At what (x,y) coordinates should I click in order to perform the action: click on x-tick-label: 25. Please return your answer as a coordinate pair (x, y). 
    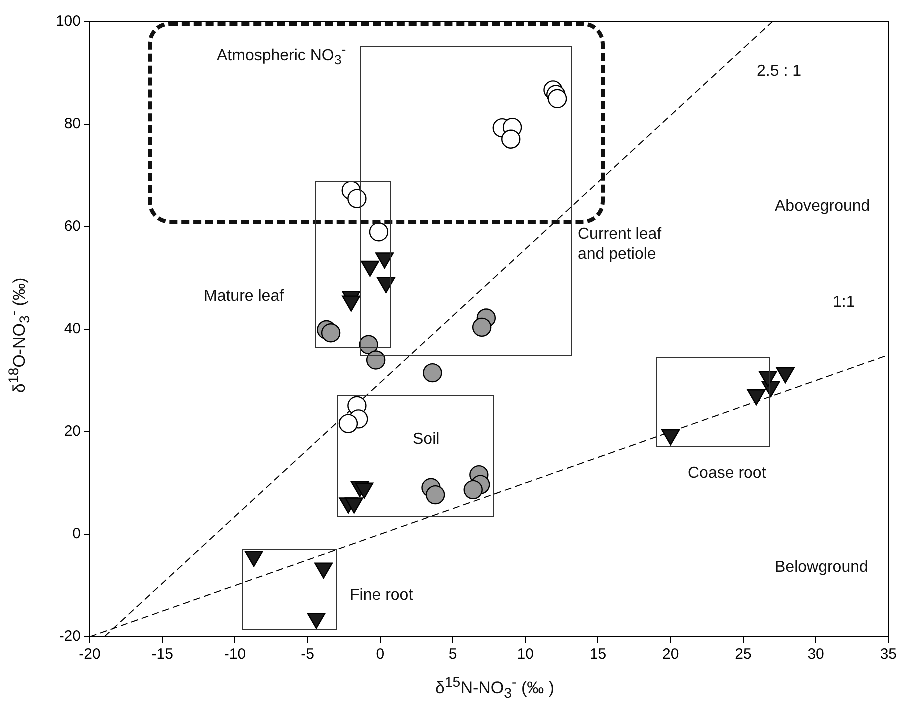
    Looking at the image, I should click on (743, 655).